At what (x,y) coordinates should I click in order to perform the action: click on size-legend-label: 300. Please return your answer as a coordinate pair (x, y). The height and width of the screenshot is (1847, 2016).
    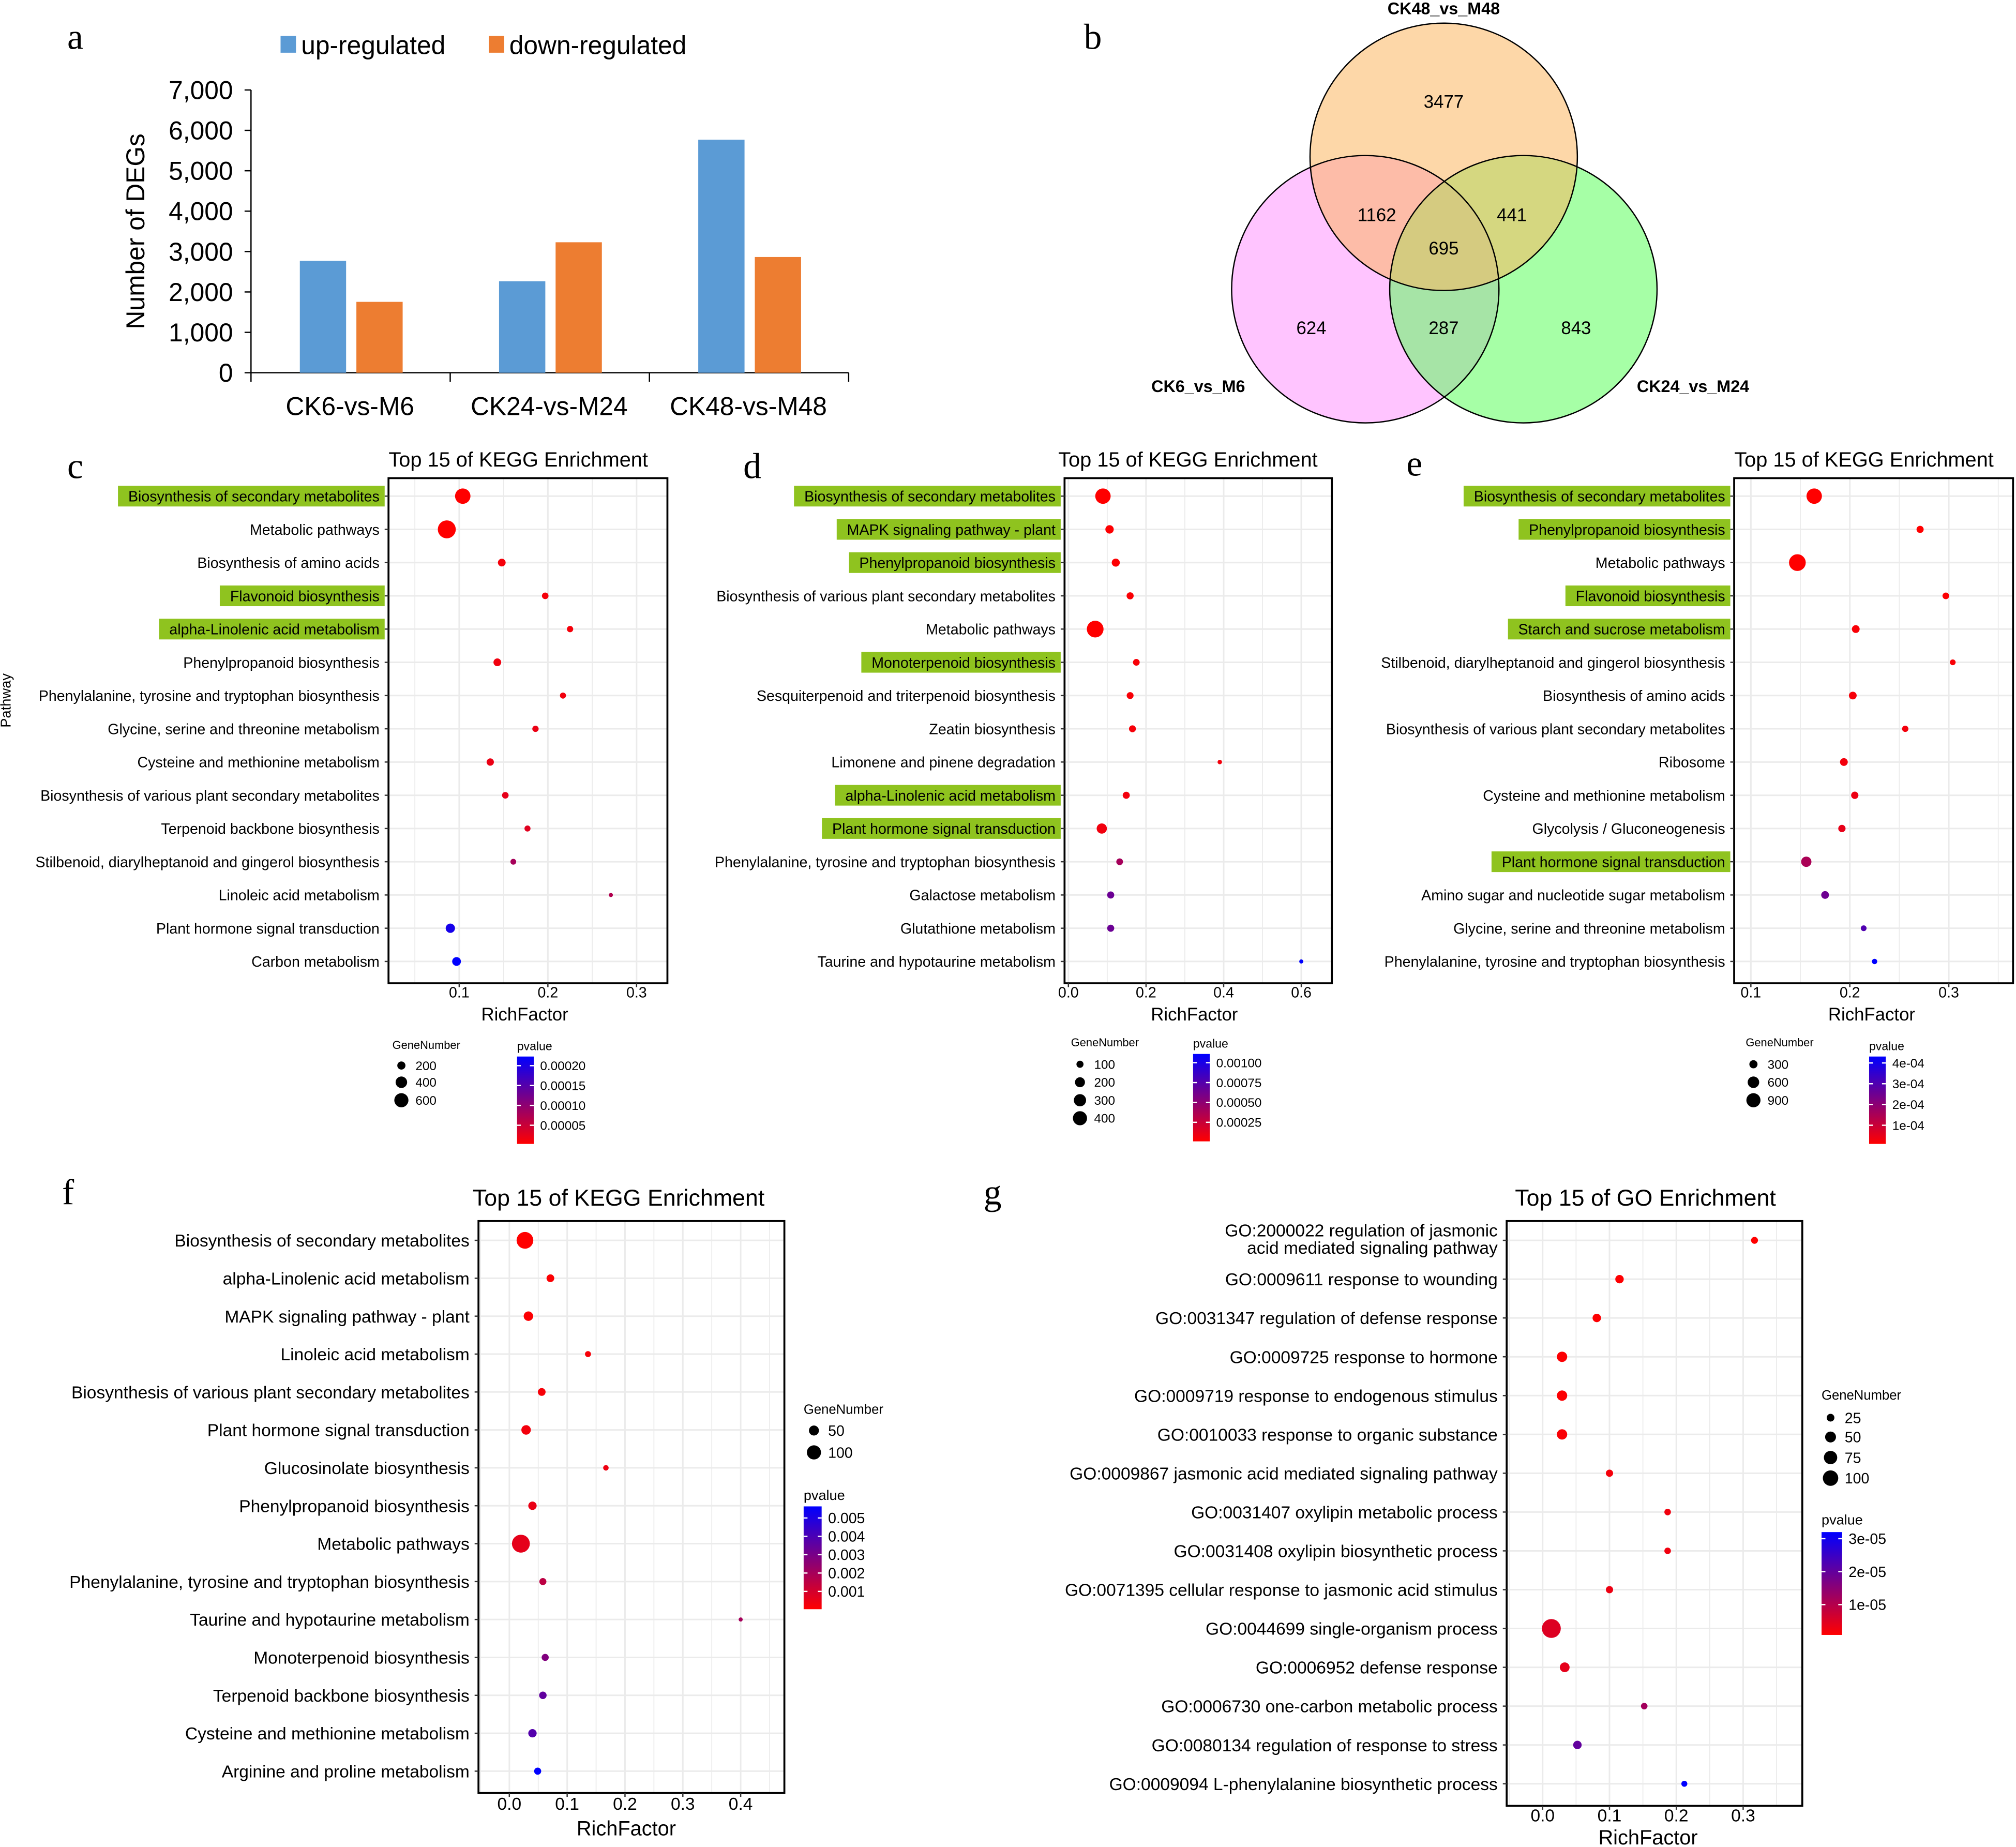
    Looking at the image, I should click on (1104, 1101).